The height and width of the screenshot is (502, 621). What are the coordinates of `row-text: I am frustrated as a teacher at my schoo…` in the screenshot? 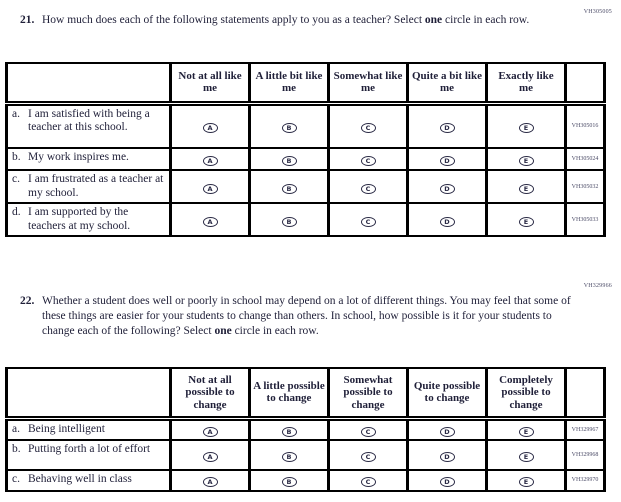 It's located at (96, 186).